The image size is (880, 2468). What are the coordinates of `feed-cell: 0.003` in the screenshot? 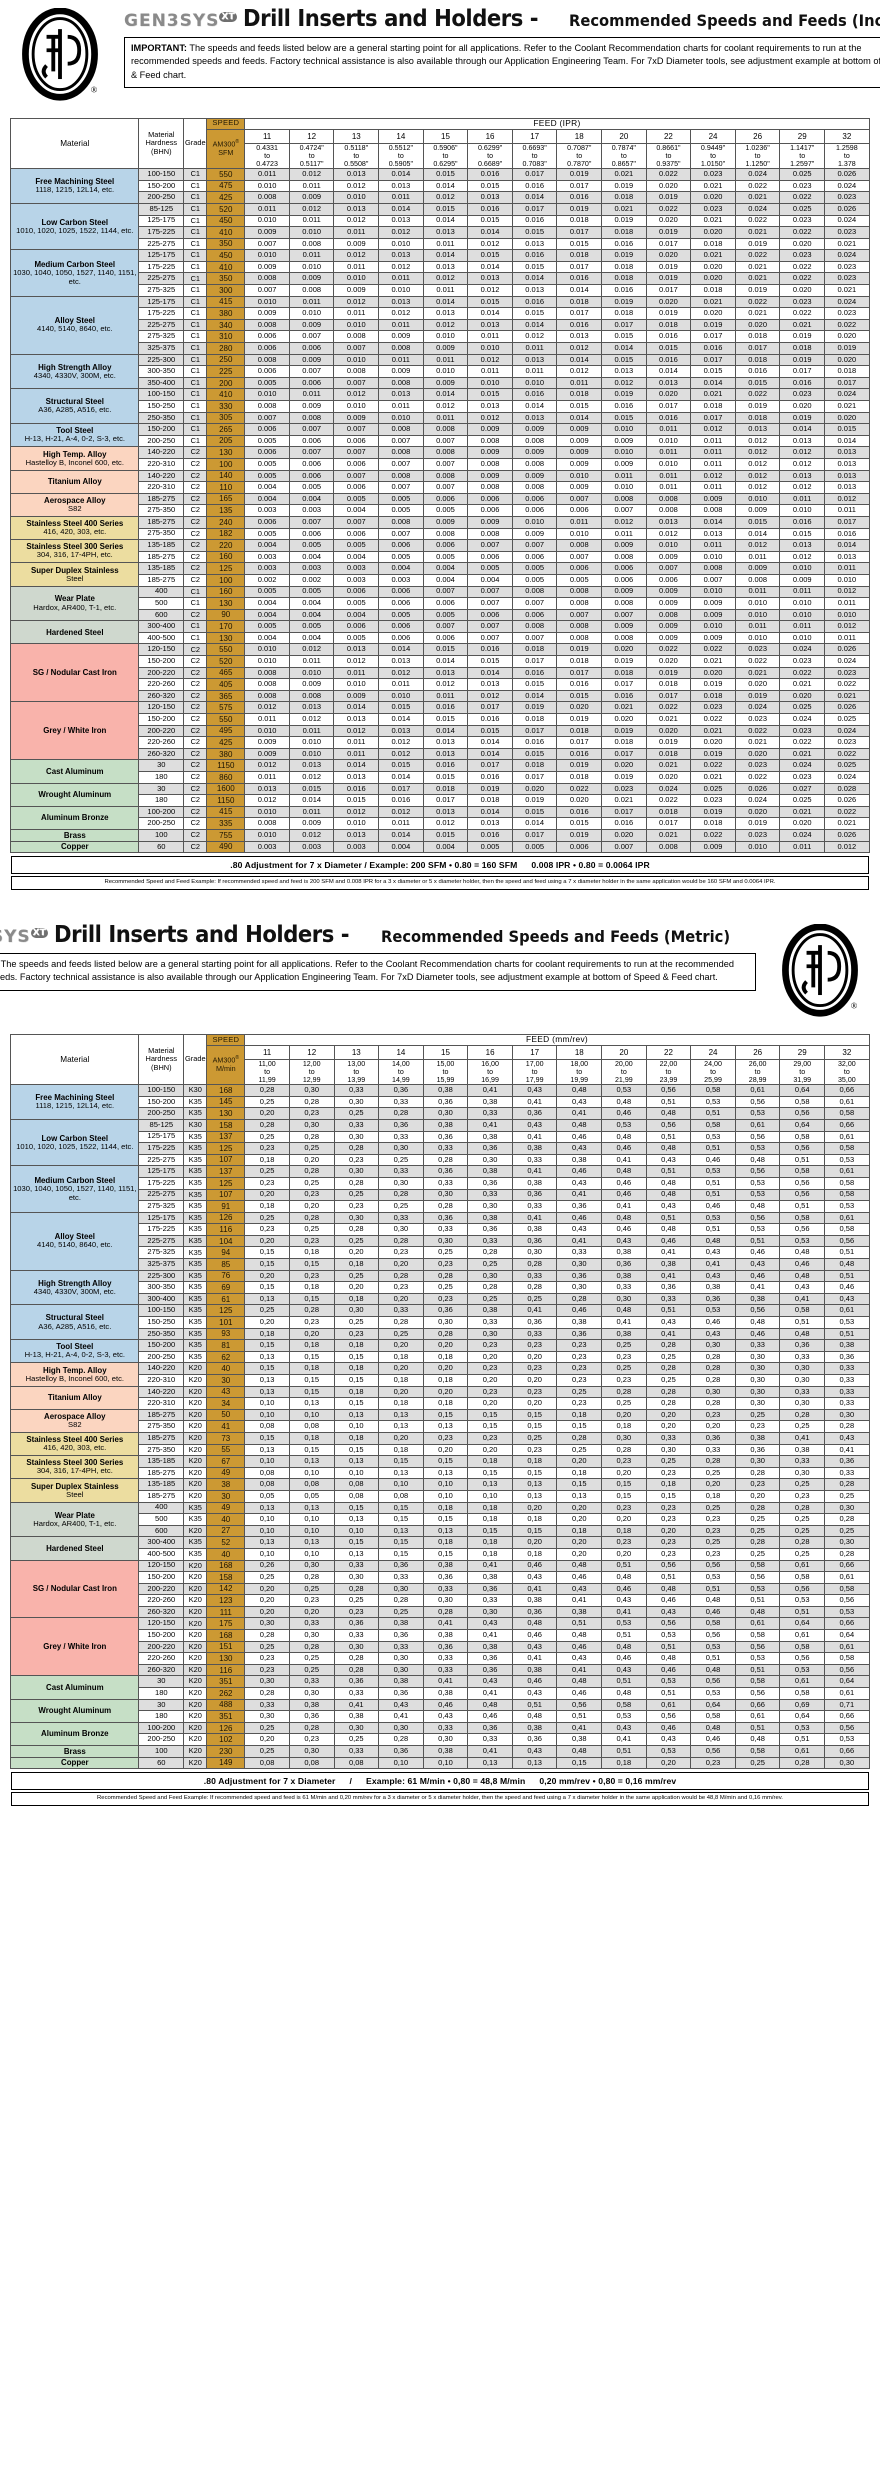 It's located at (267, 568).